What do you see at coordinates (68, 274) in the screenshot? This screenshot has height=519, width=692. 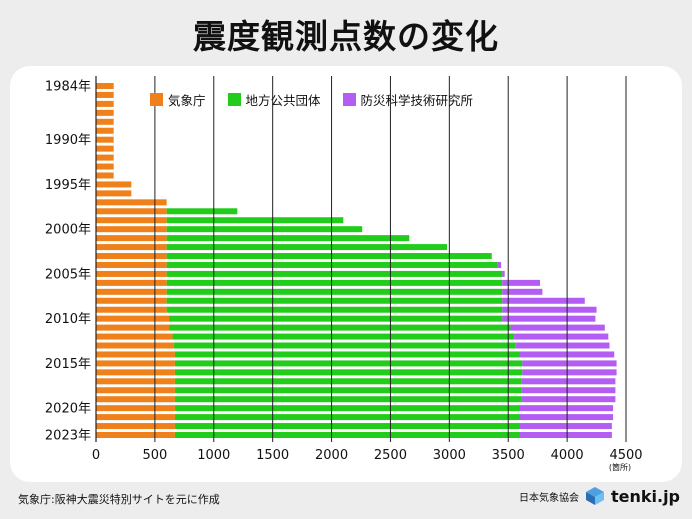 I see `y-tick-label: 2005年` at bounding box center [68, 274].